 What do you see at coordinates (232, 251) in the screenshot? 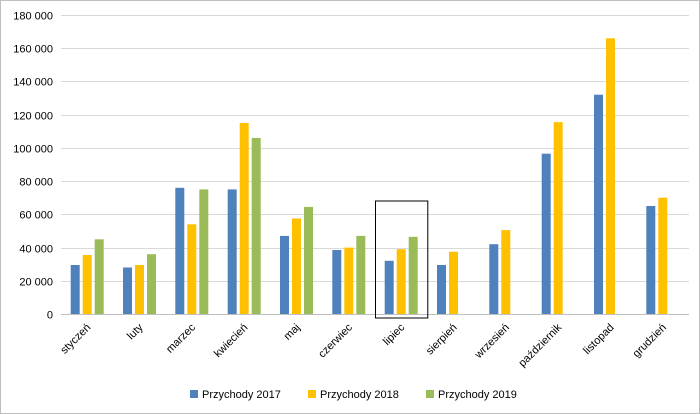
I see `bar-1-kwiecień` at bounding box center [232, 251].